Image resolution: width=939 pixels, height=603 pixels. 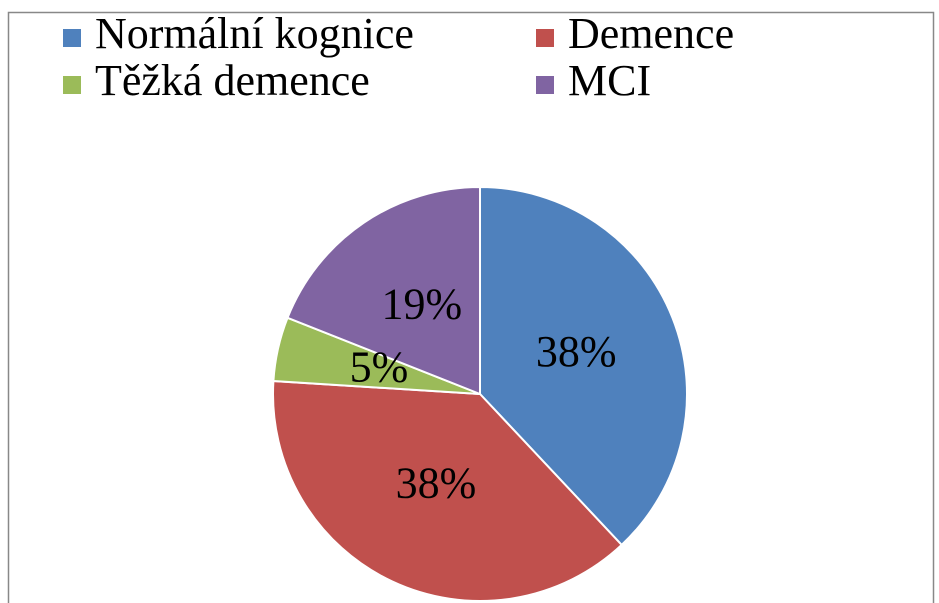 I want to click on legend-label: MCI, so click(x=609, y=80).